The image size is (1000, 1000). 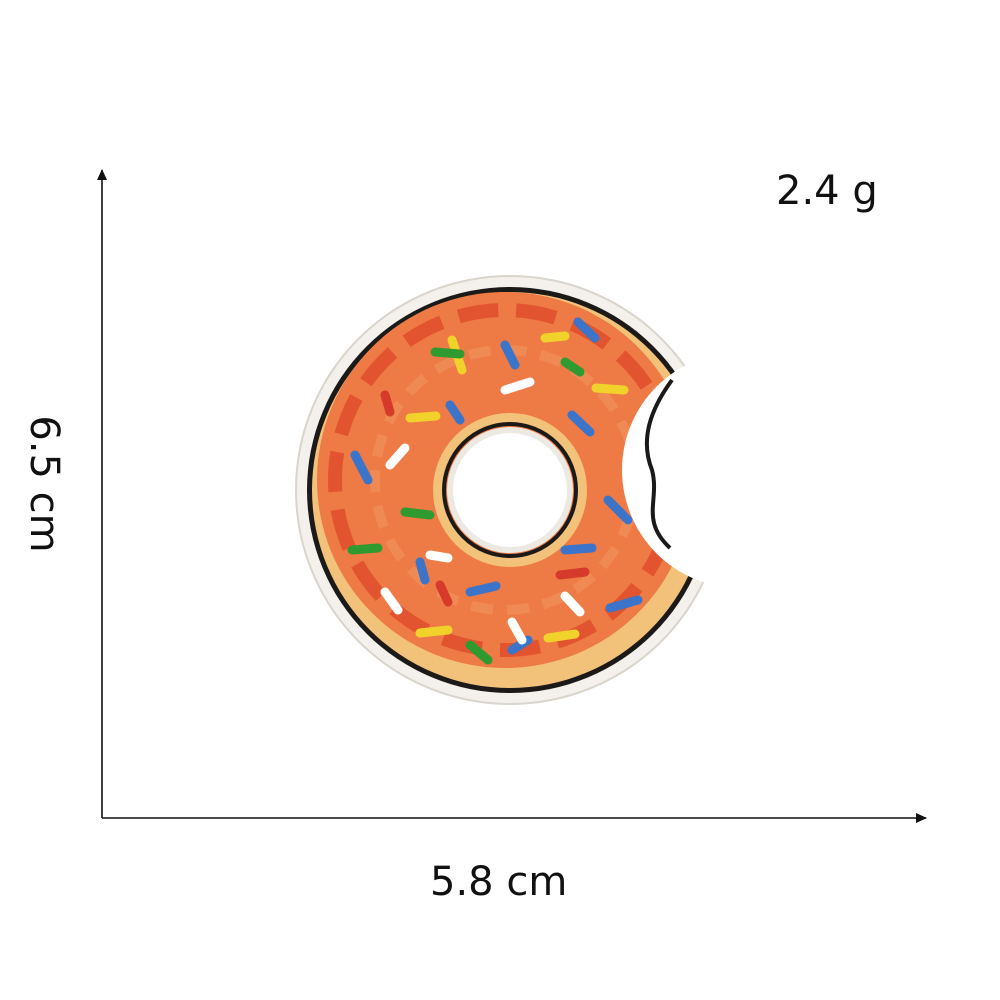 I want to click on weight-label: 2.4 g, so click(x=827, y=191).